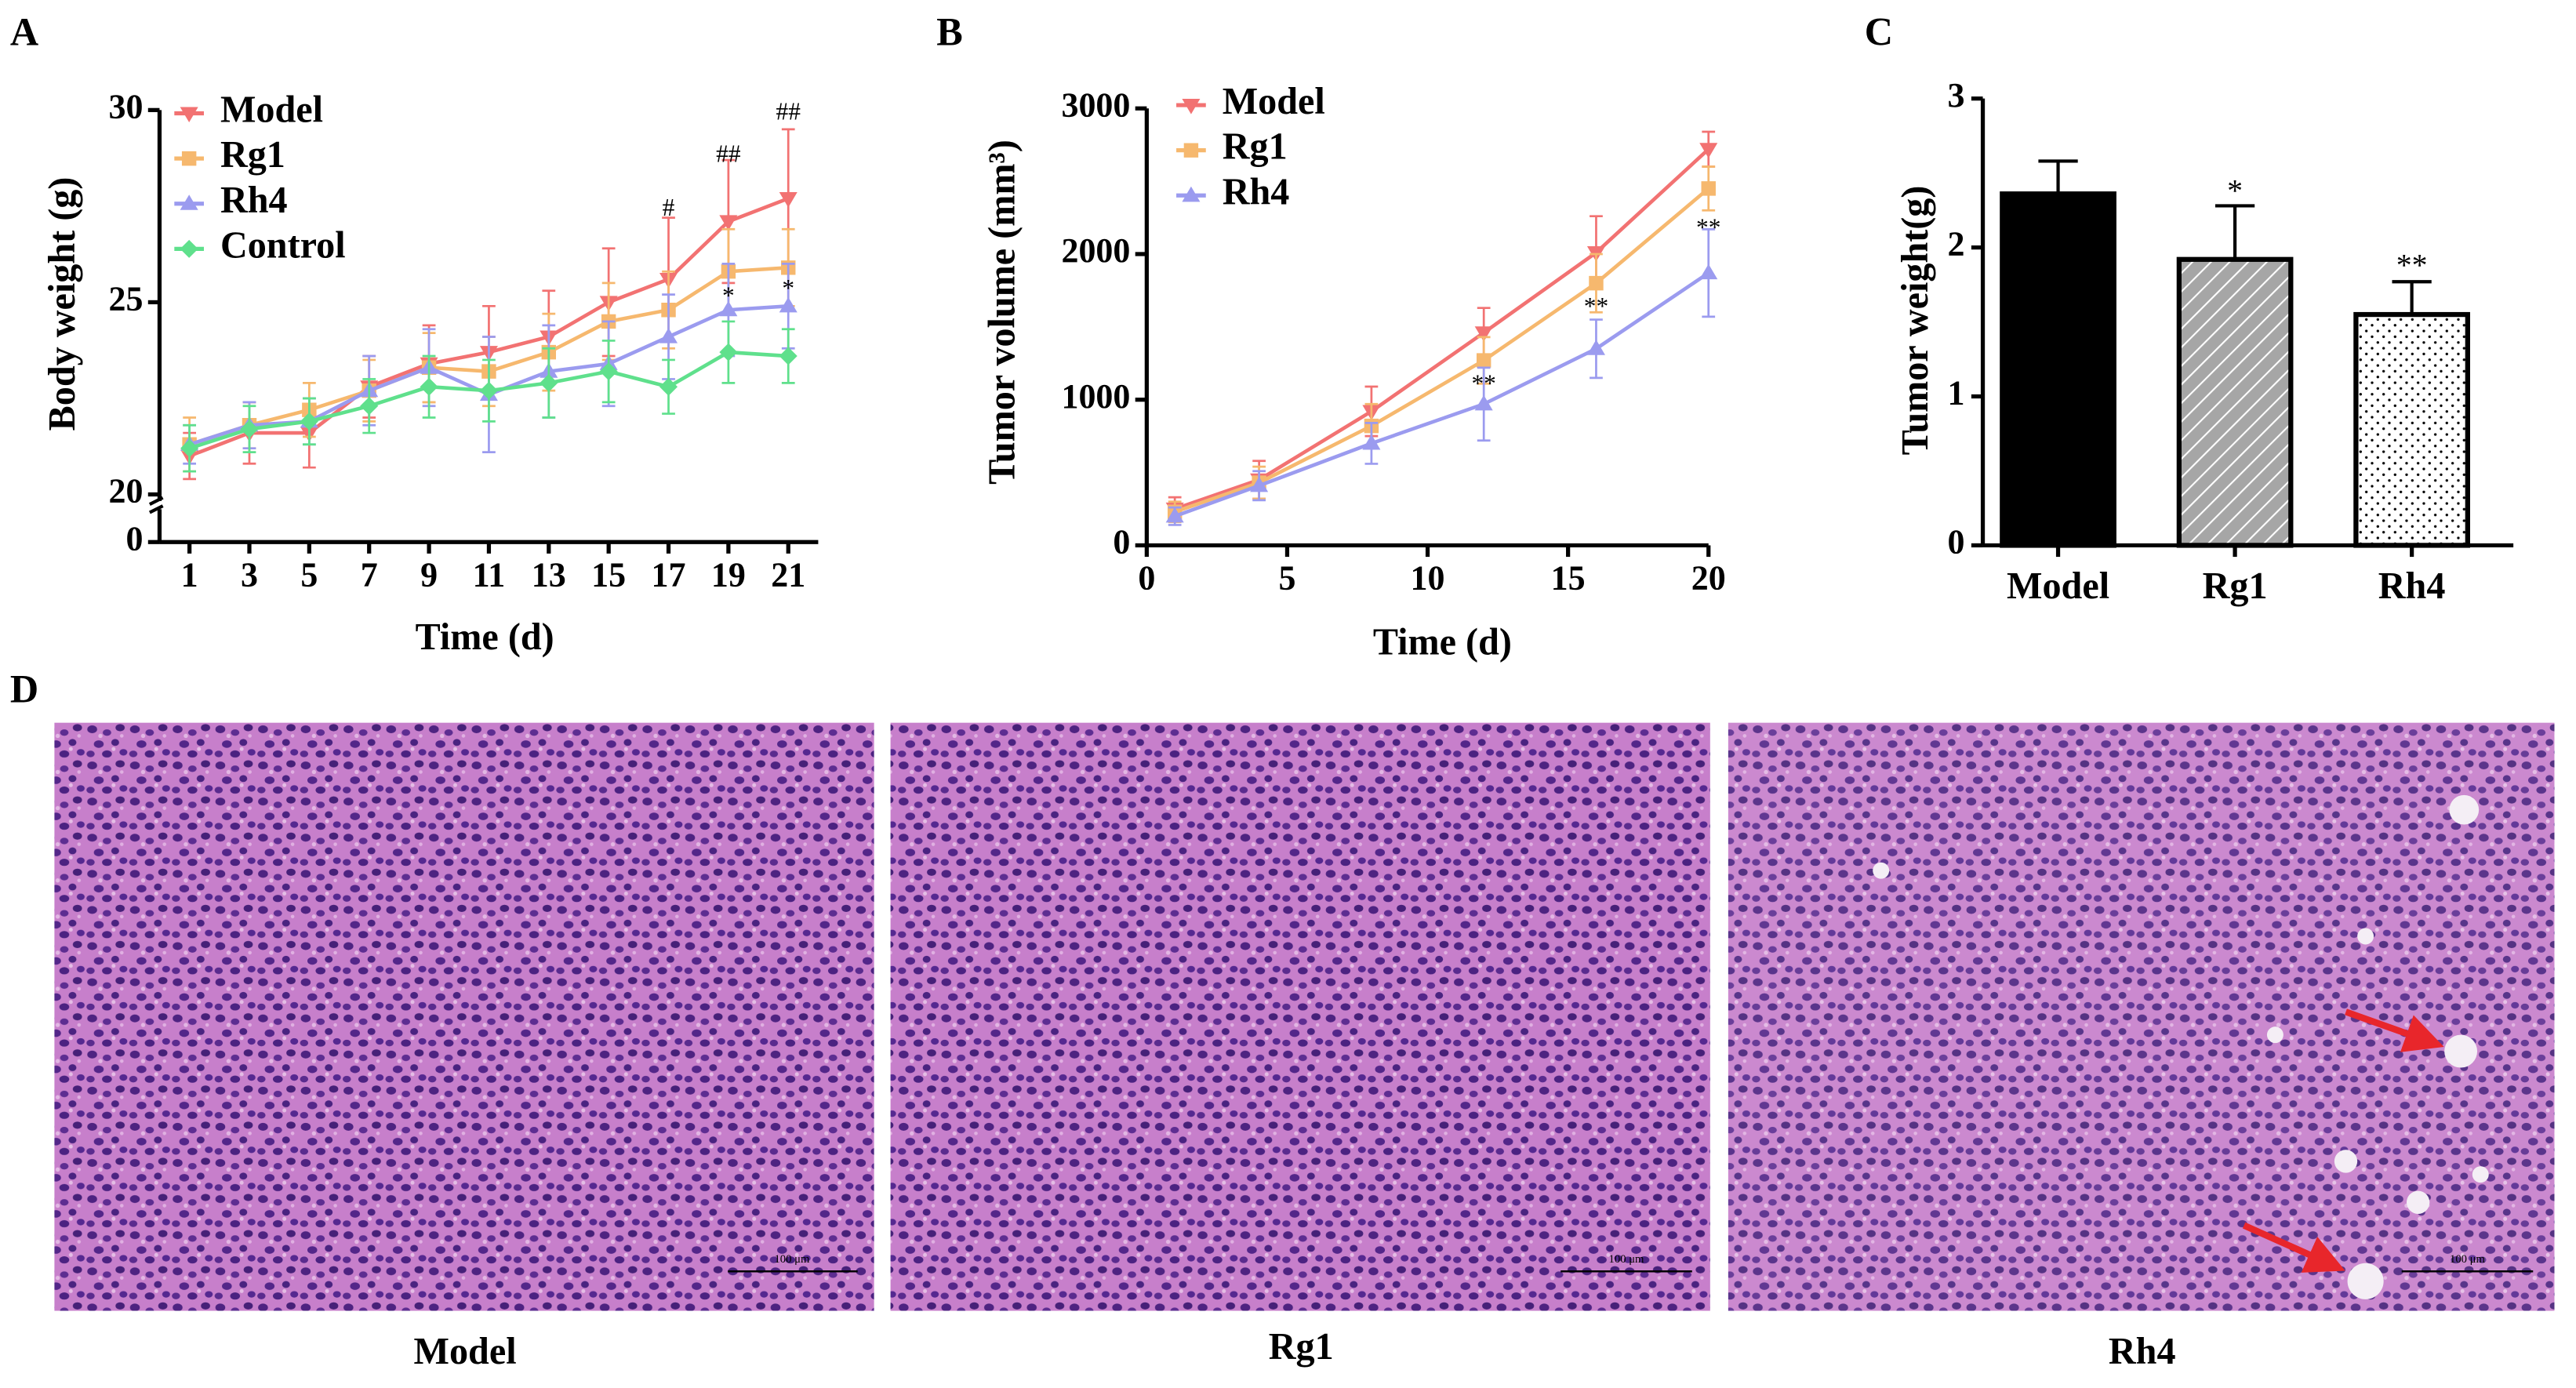  Describe the element at coordinates (24, 689) in the screenshot. I see `panel-label: D` at that location.